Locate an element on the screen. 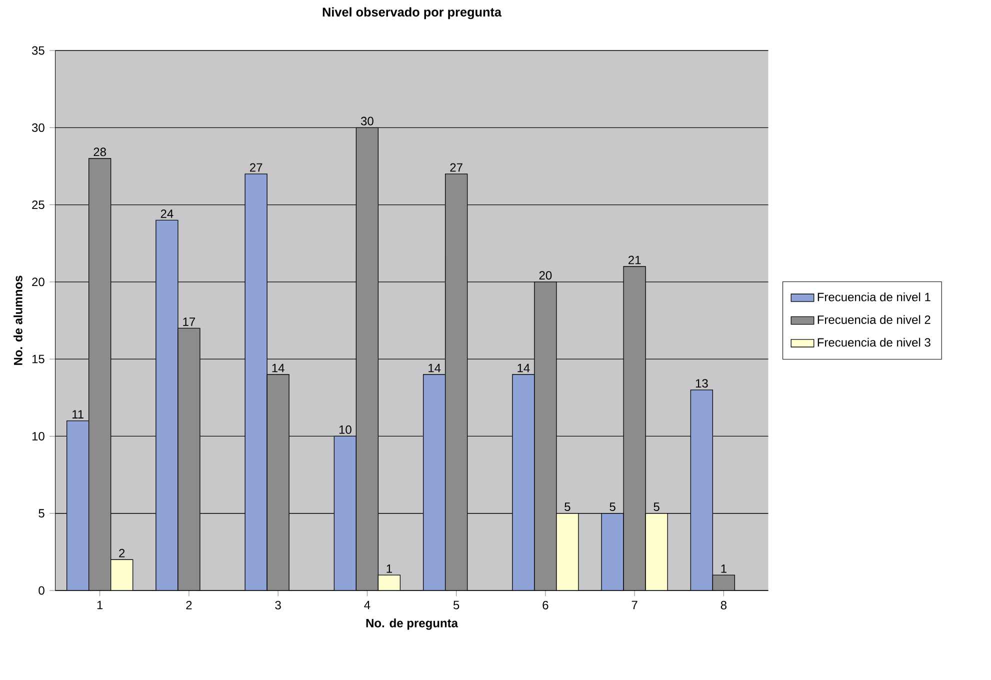 The width and height of the screenshot is (991, 680). data-label: 10 is located at coordinates (345, 429).